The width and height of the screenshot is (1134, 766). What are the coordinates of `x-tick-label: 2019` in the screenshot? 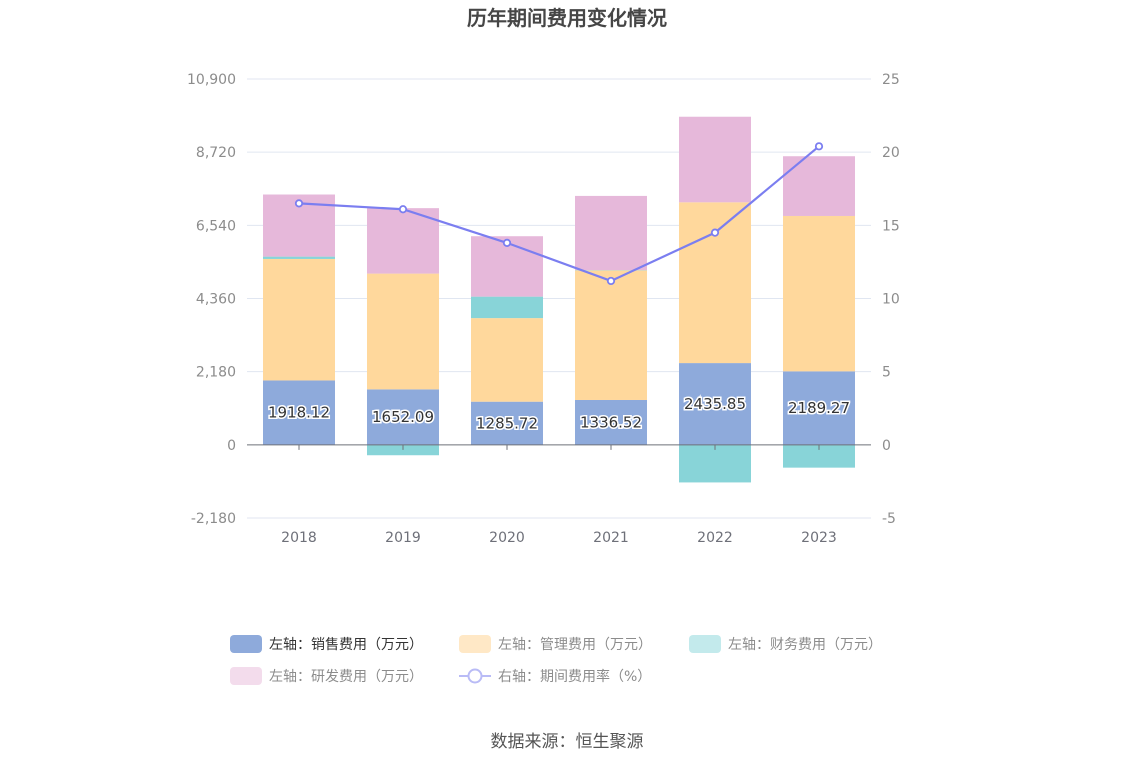 It's located at (403, 538).